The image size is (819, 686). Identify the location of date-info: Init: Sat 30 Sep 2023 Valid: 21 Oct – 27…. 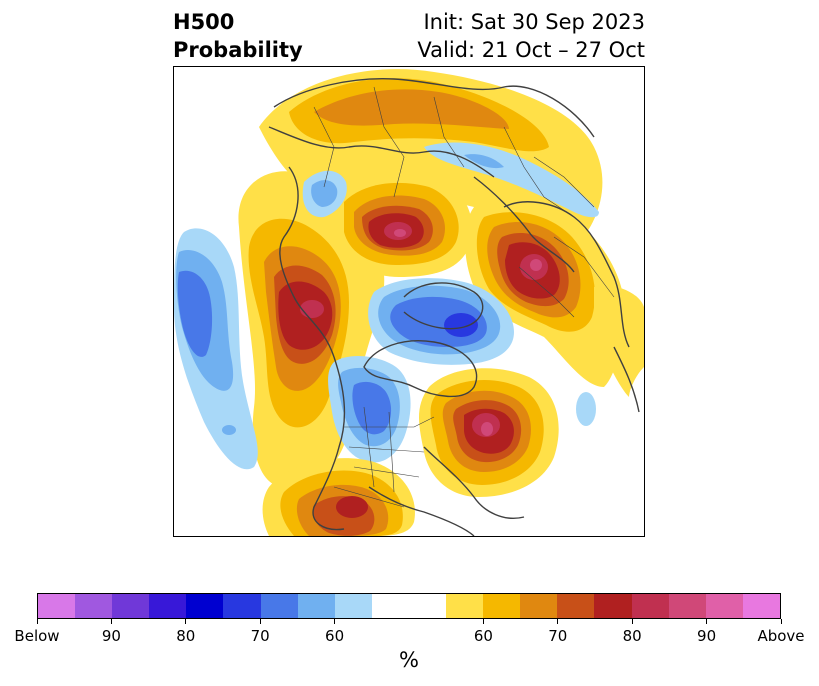
(531, 36).